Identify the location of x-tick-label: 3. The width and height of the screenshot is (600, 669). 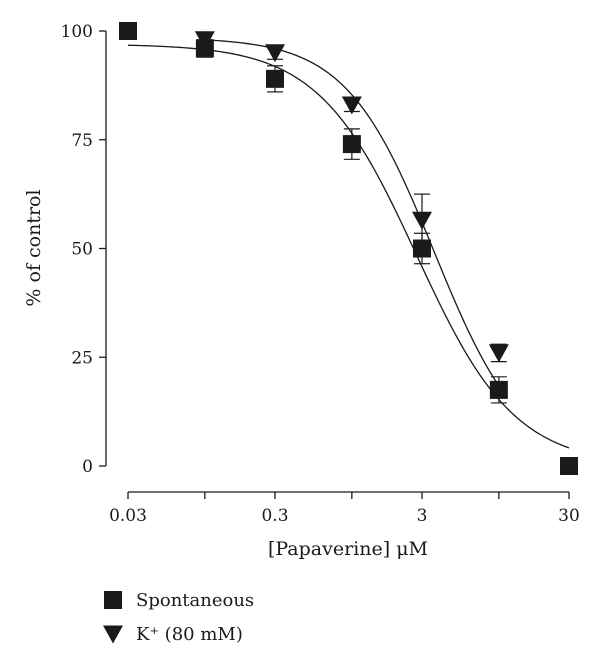
(422, 516).